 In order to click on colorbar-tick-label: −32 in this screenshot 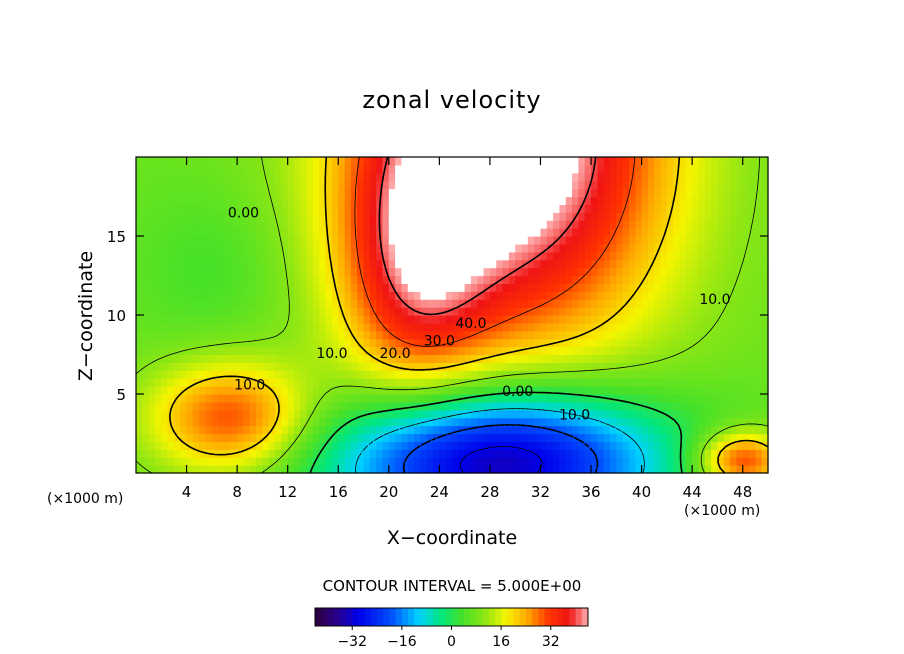, I will do `click(352, 642)`.